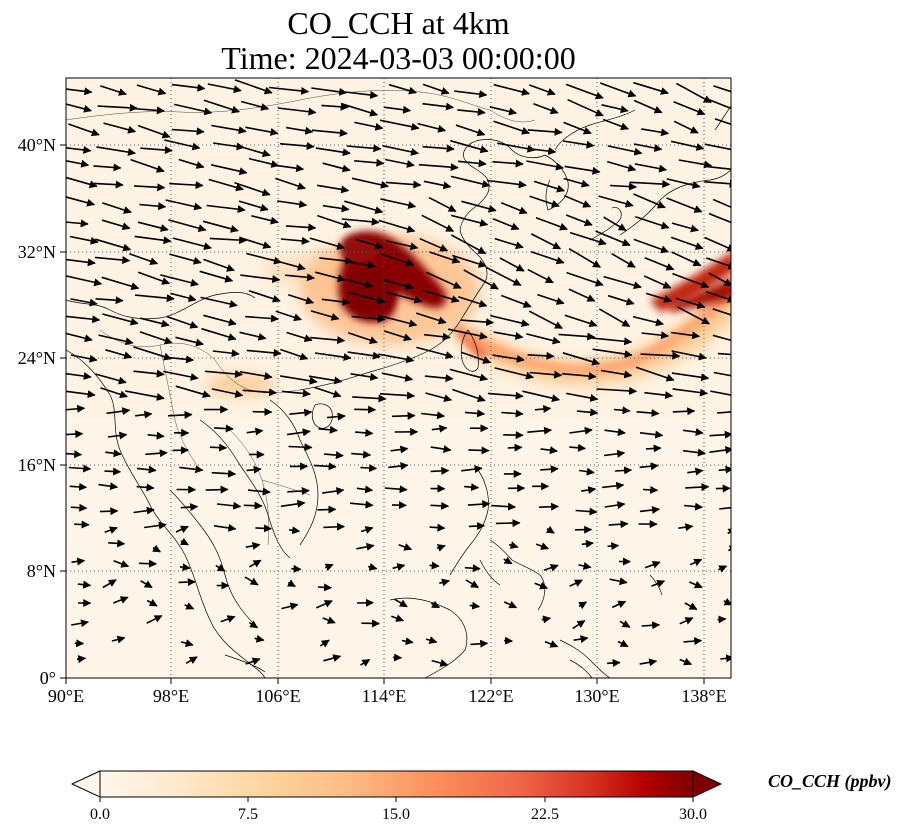 This screenshot has width=921, height=836. Describe the element at coordinates (693, 814) in the screenshot. I see `colorbar-tick-30: 30.0` at that location.